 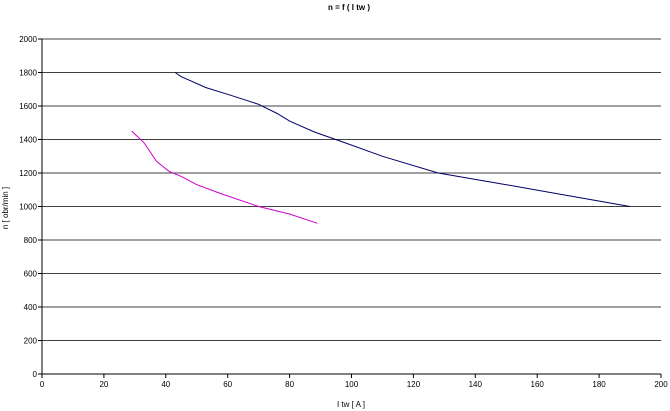 I want to click on y-tick-label-1000: 1000, so click(x=28, y=207).